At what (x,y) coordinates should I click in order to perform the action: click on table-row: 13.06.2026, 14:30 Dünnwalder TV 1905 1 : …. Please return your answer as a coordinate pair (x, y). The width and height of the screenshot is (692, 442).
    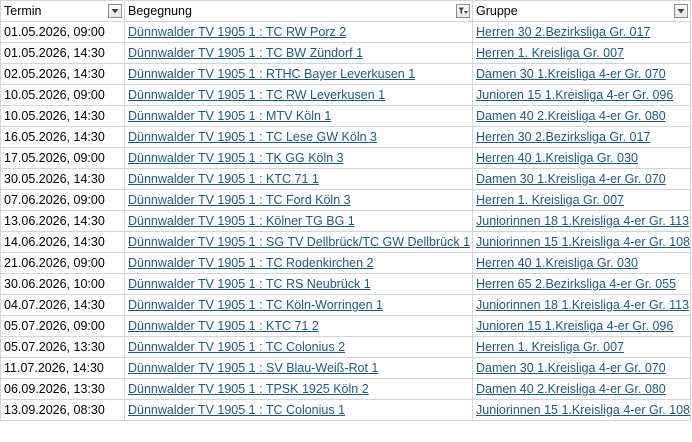
    Looking at the image, I should click on (345, 221).